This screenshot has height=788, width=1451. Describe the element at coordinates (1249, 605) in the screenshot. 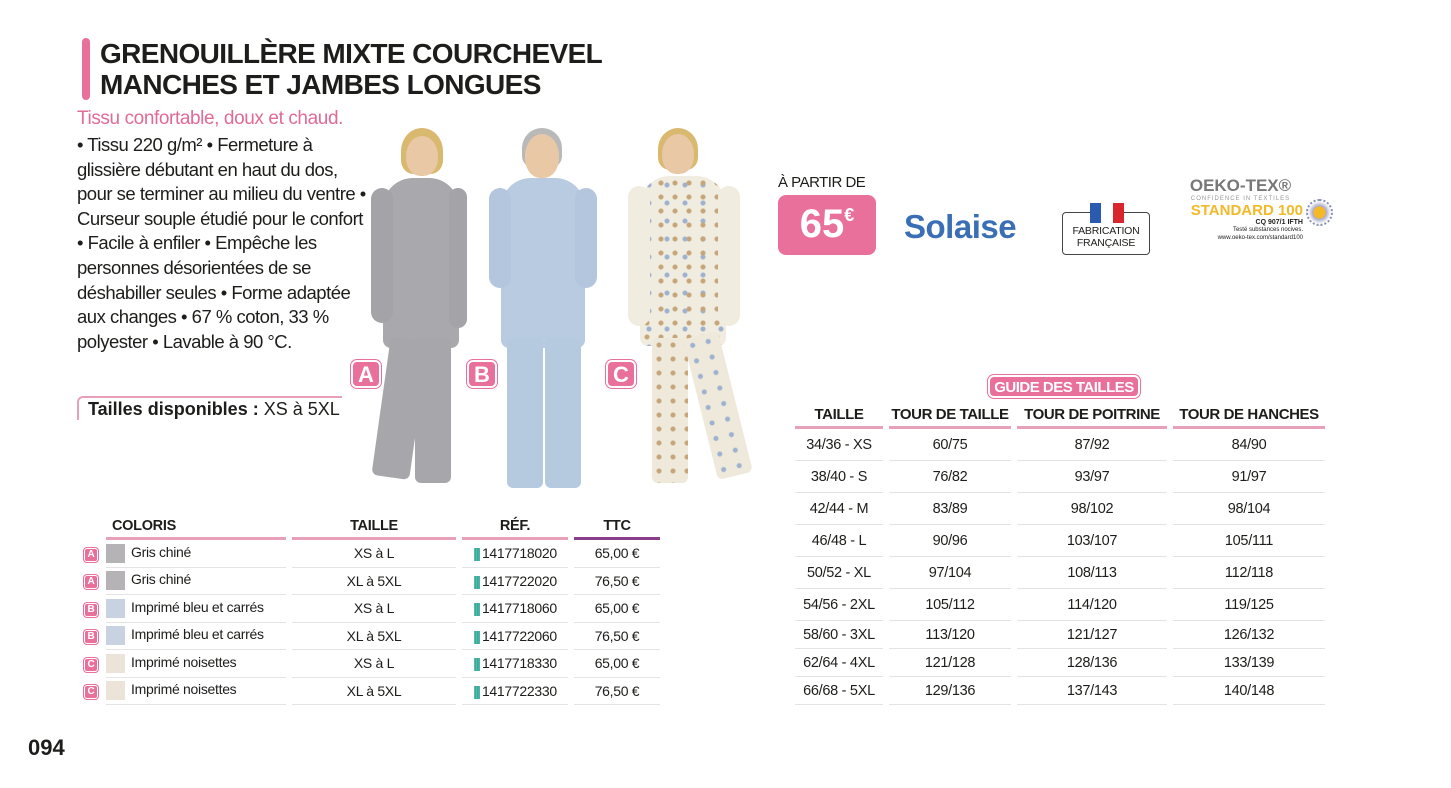

I see `size-cell: 119/125` at that location.